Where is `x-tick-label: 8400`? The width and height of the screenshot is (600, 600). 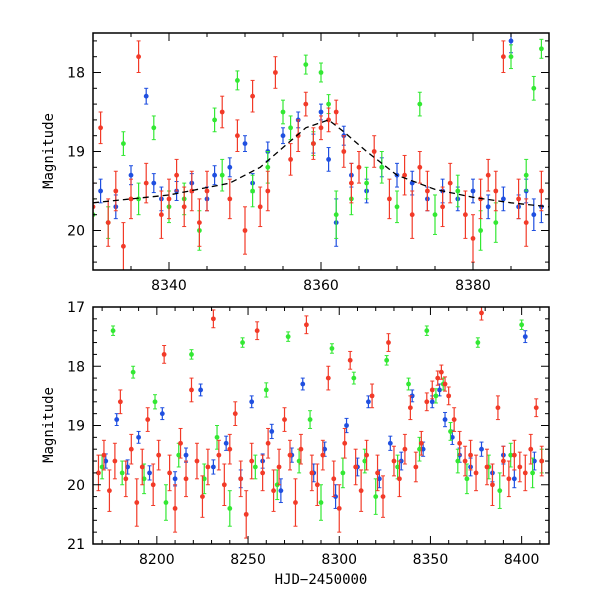 x-tick-label: 8400 is located at coordinates (522, 560).